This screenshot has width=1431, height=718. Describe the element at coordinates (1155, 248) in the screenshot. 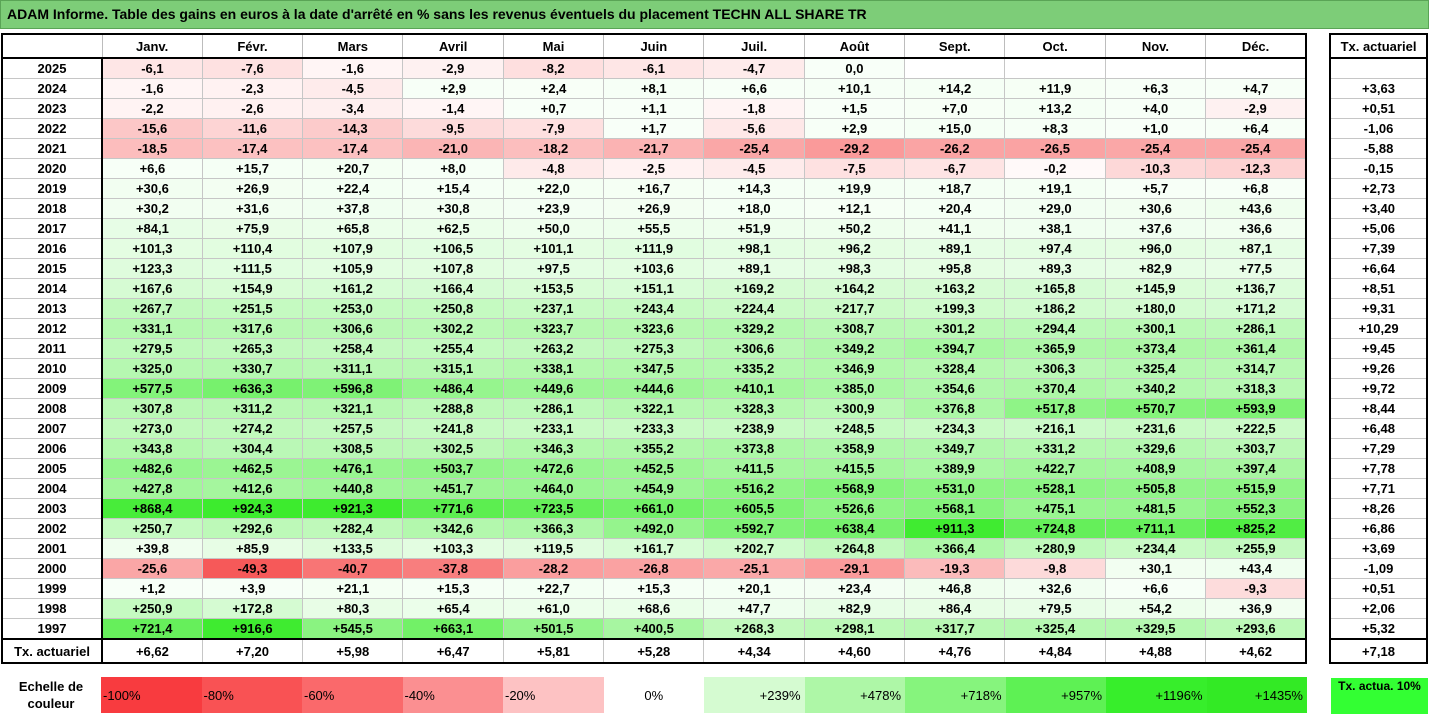

I see `gain-cell: +96,0` at that location.